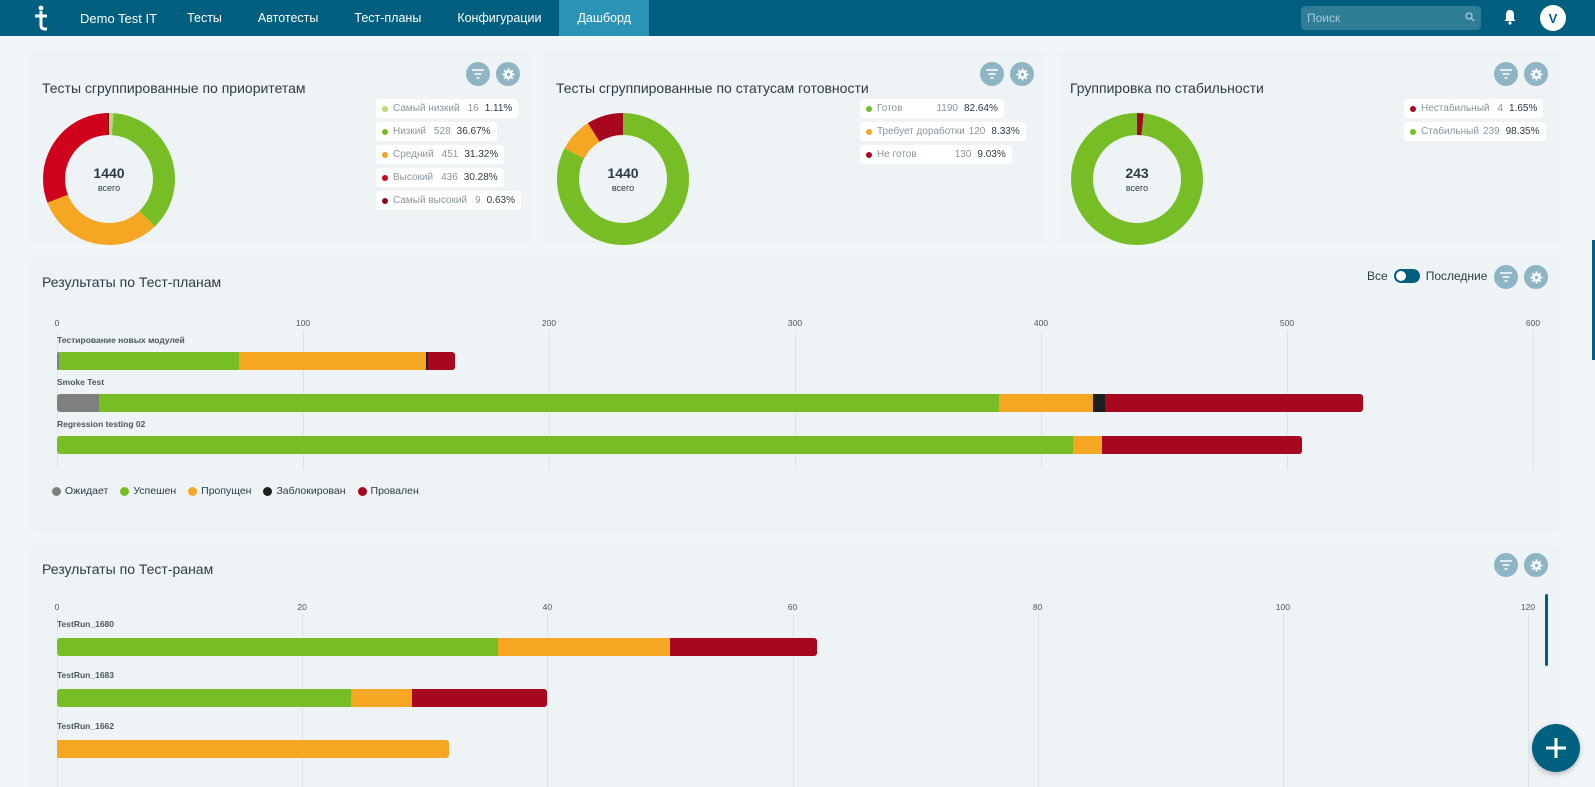 The width and height of the screenshot is (1595, 787). What do you see at coordinates (448, 200) in the screenshot?
I see `legend-item-highest: Самый высокий 9 0.63%` at bounding box center [448, 200].